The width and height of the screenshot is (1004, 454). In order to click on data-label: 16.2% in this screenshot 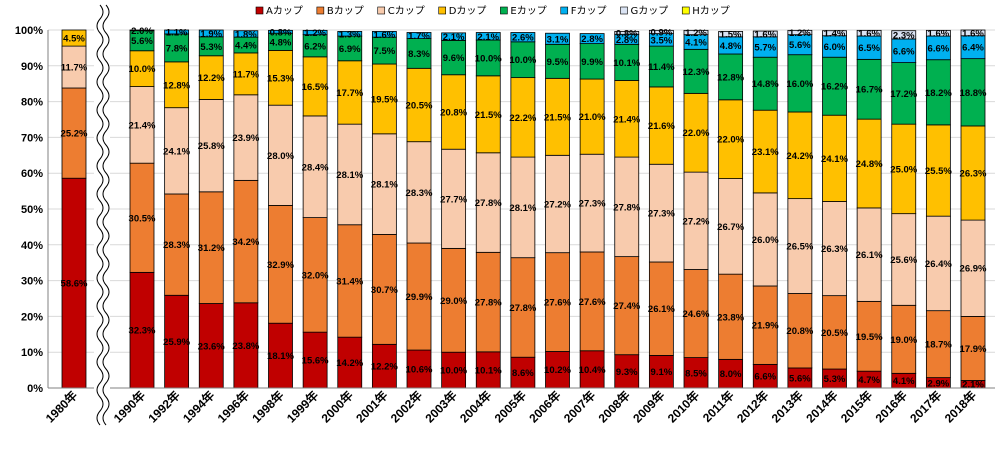, I will do `click(834, 87)`.